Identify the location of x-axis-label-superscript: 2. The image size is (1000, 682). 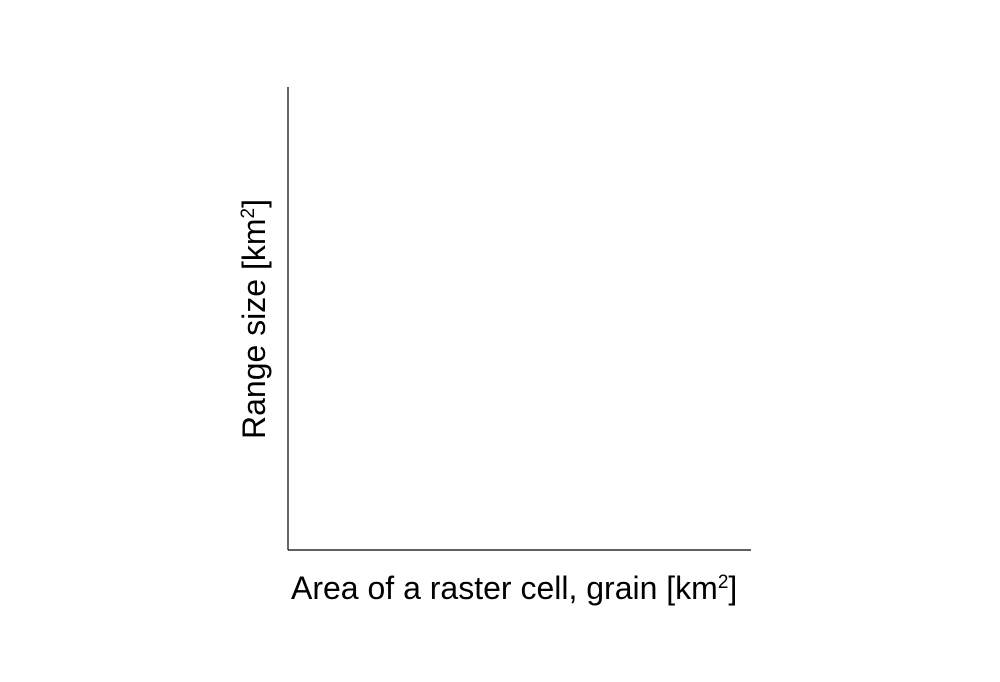
(723, 582).